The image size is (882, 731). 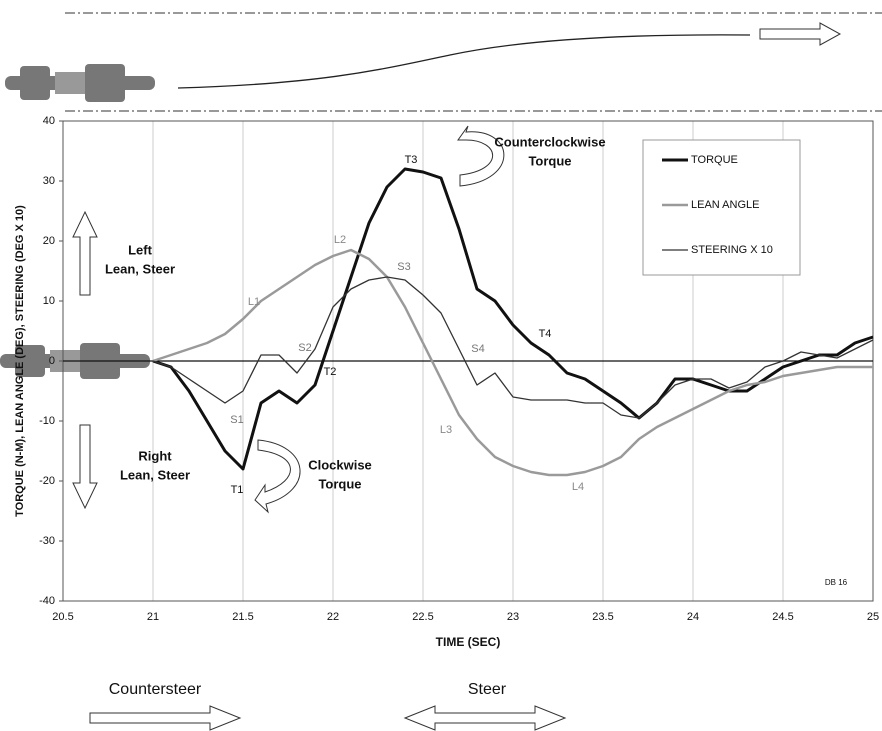 What do you see at coordinates (714, 160) in the screenshot?
I see `legend-label: TORQUE` at bounding box center [714, 160].